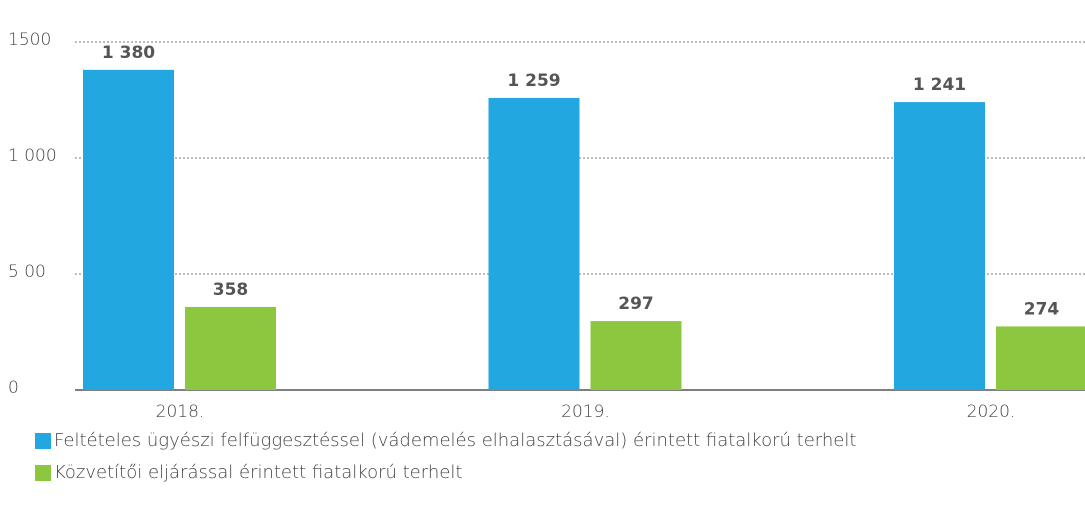 The image size is (1085, 516). What do you see at coordinates (29, 40) in the screenshot?
I see `y-tick-label: 1500` at bounding box center [29, 40].